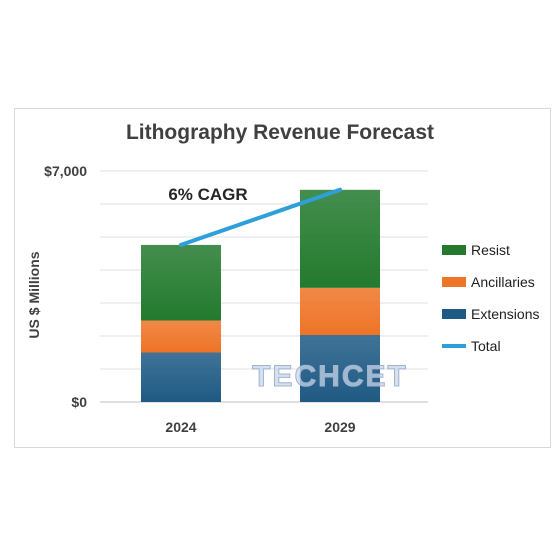 This screenshot has height=560, width=560. What do you see at coordinates (79, 402) in the screenshot?
I see `y-tick-label: $0` at bounding box center [79, 402].